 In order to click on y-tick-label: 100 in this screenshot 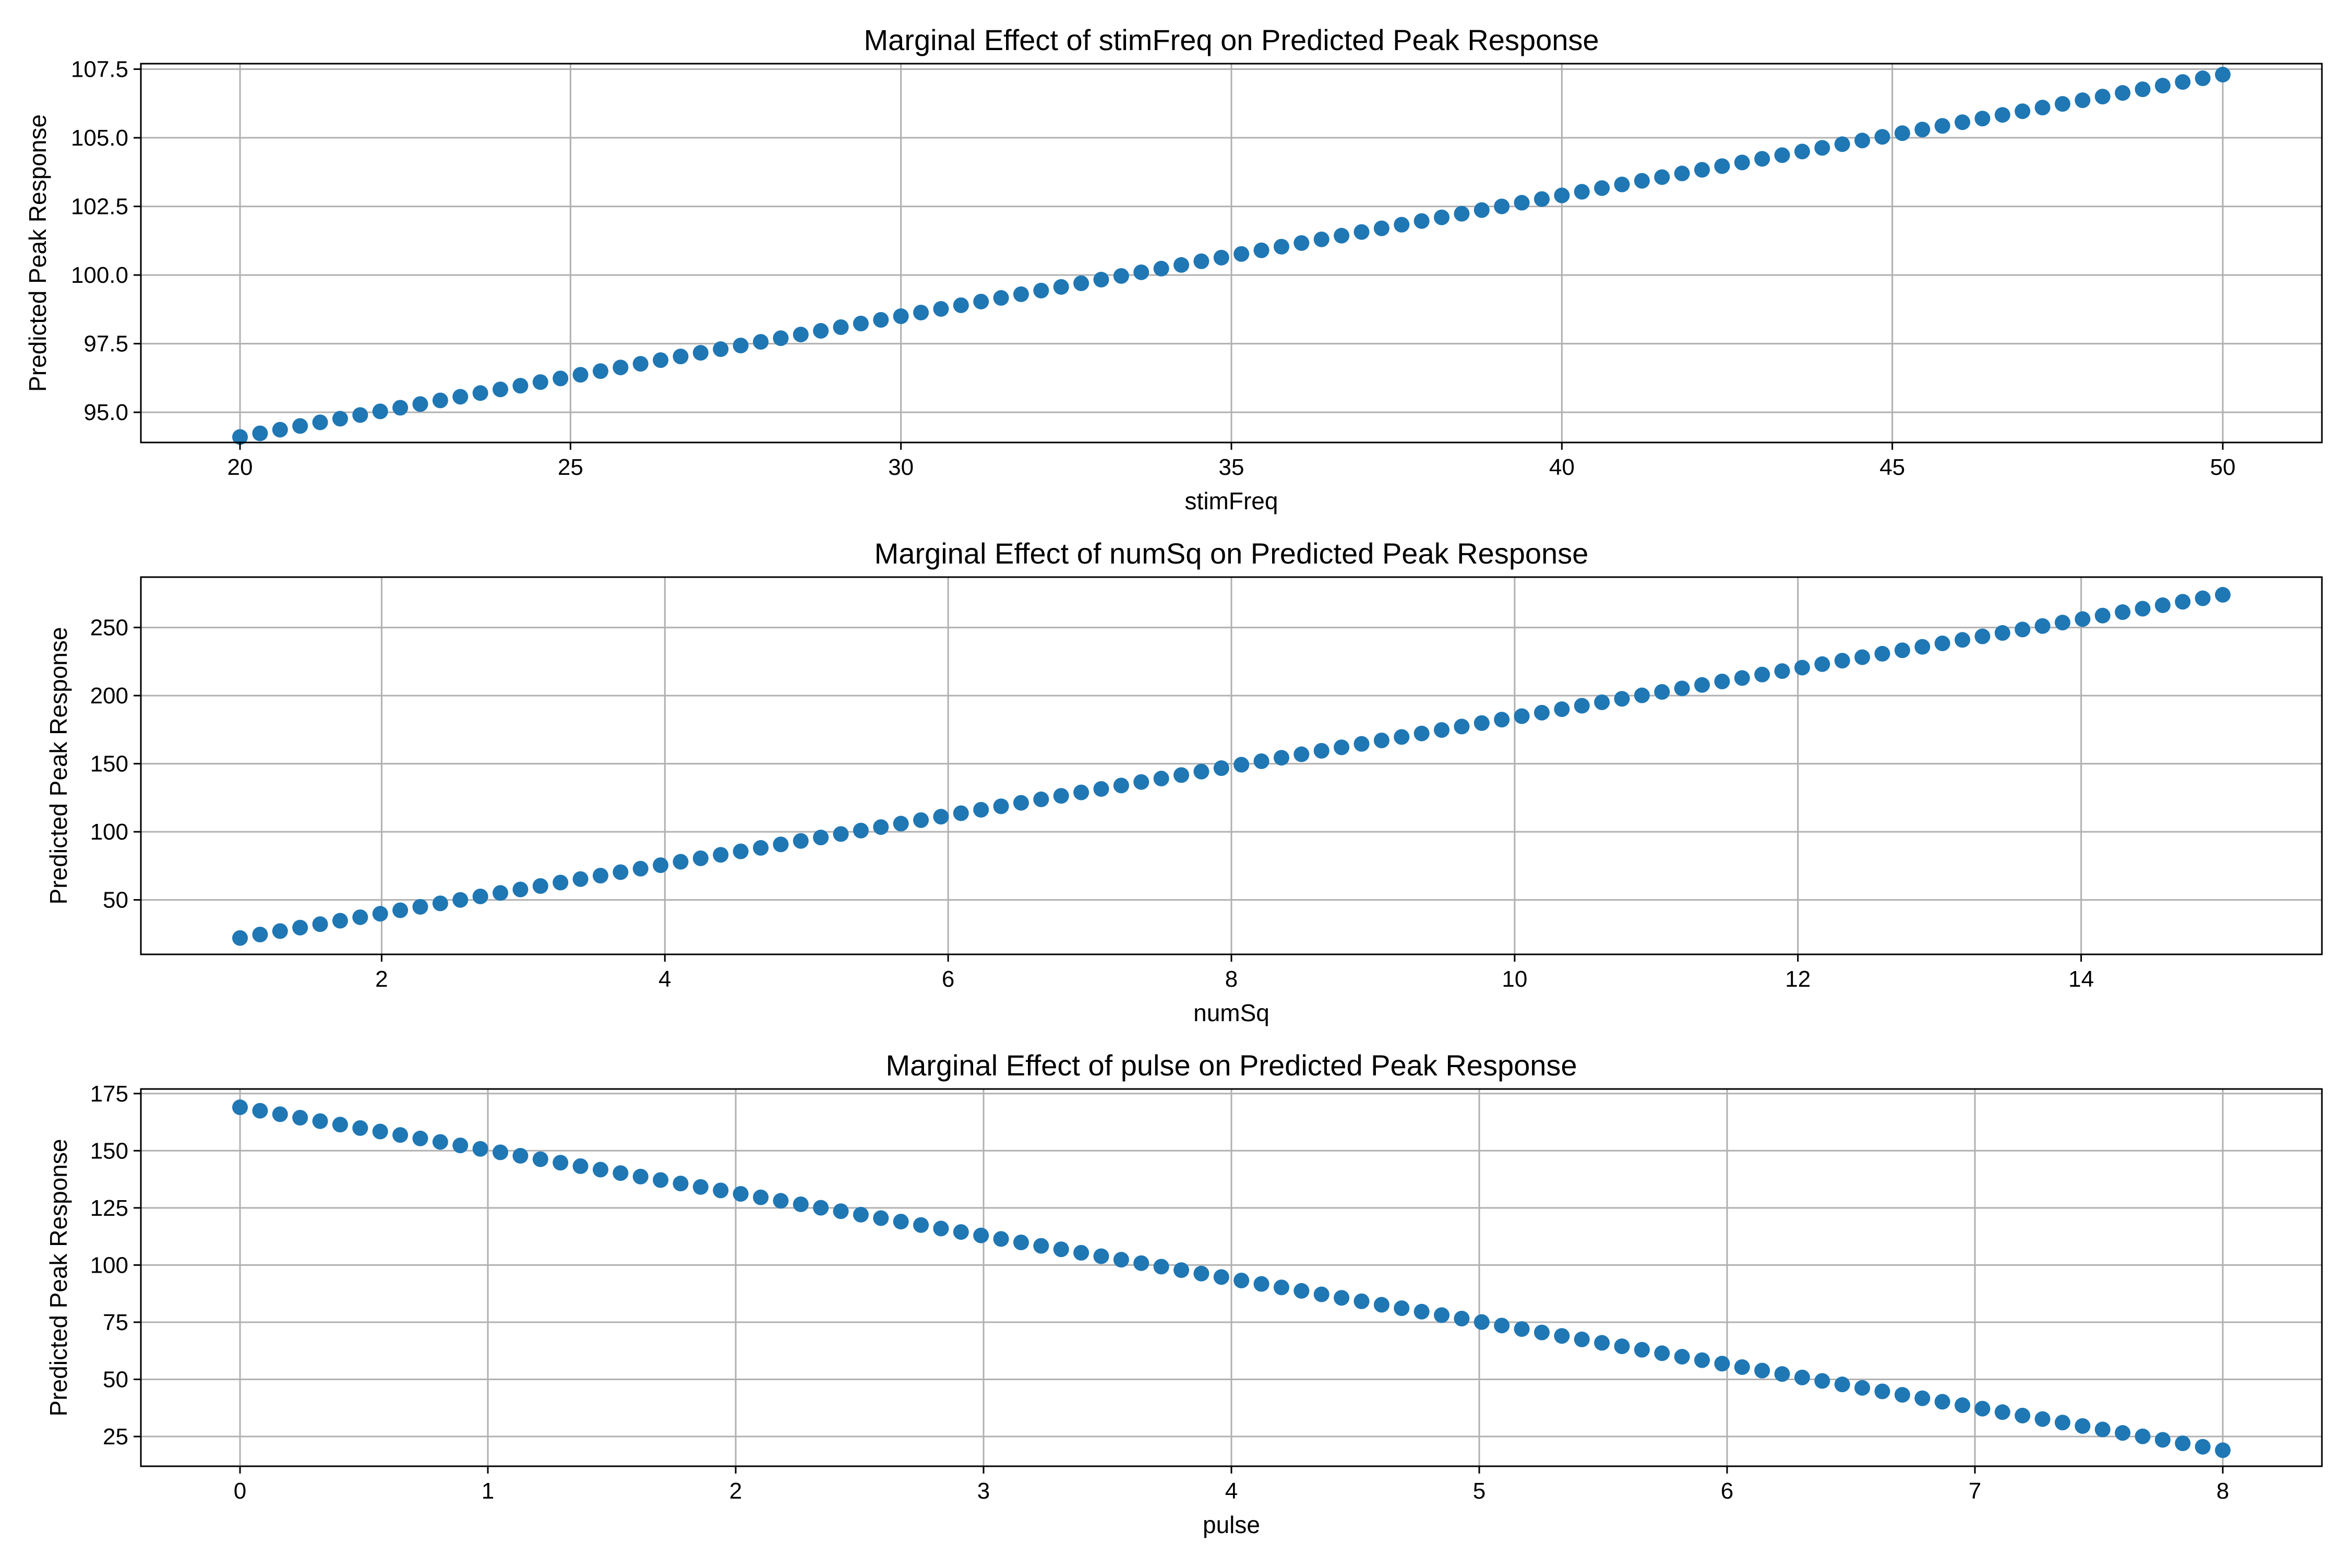, I will do `click(109, 832)`.